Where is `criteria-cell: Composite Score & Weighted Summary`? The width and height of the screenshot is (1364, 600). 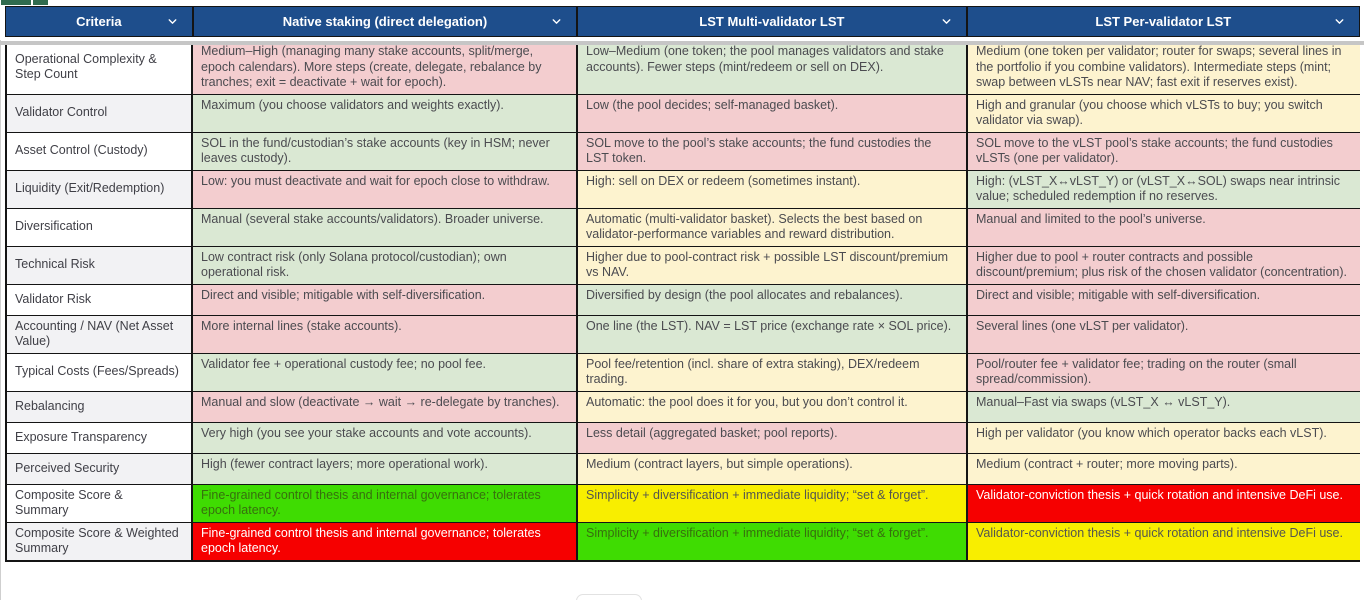 criteria-cell: Composite Score & Weighted Summary is located at coordinates (100, 541).